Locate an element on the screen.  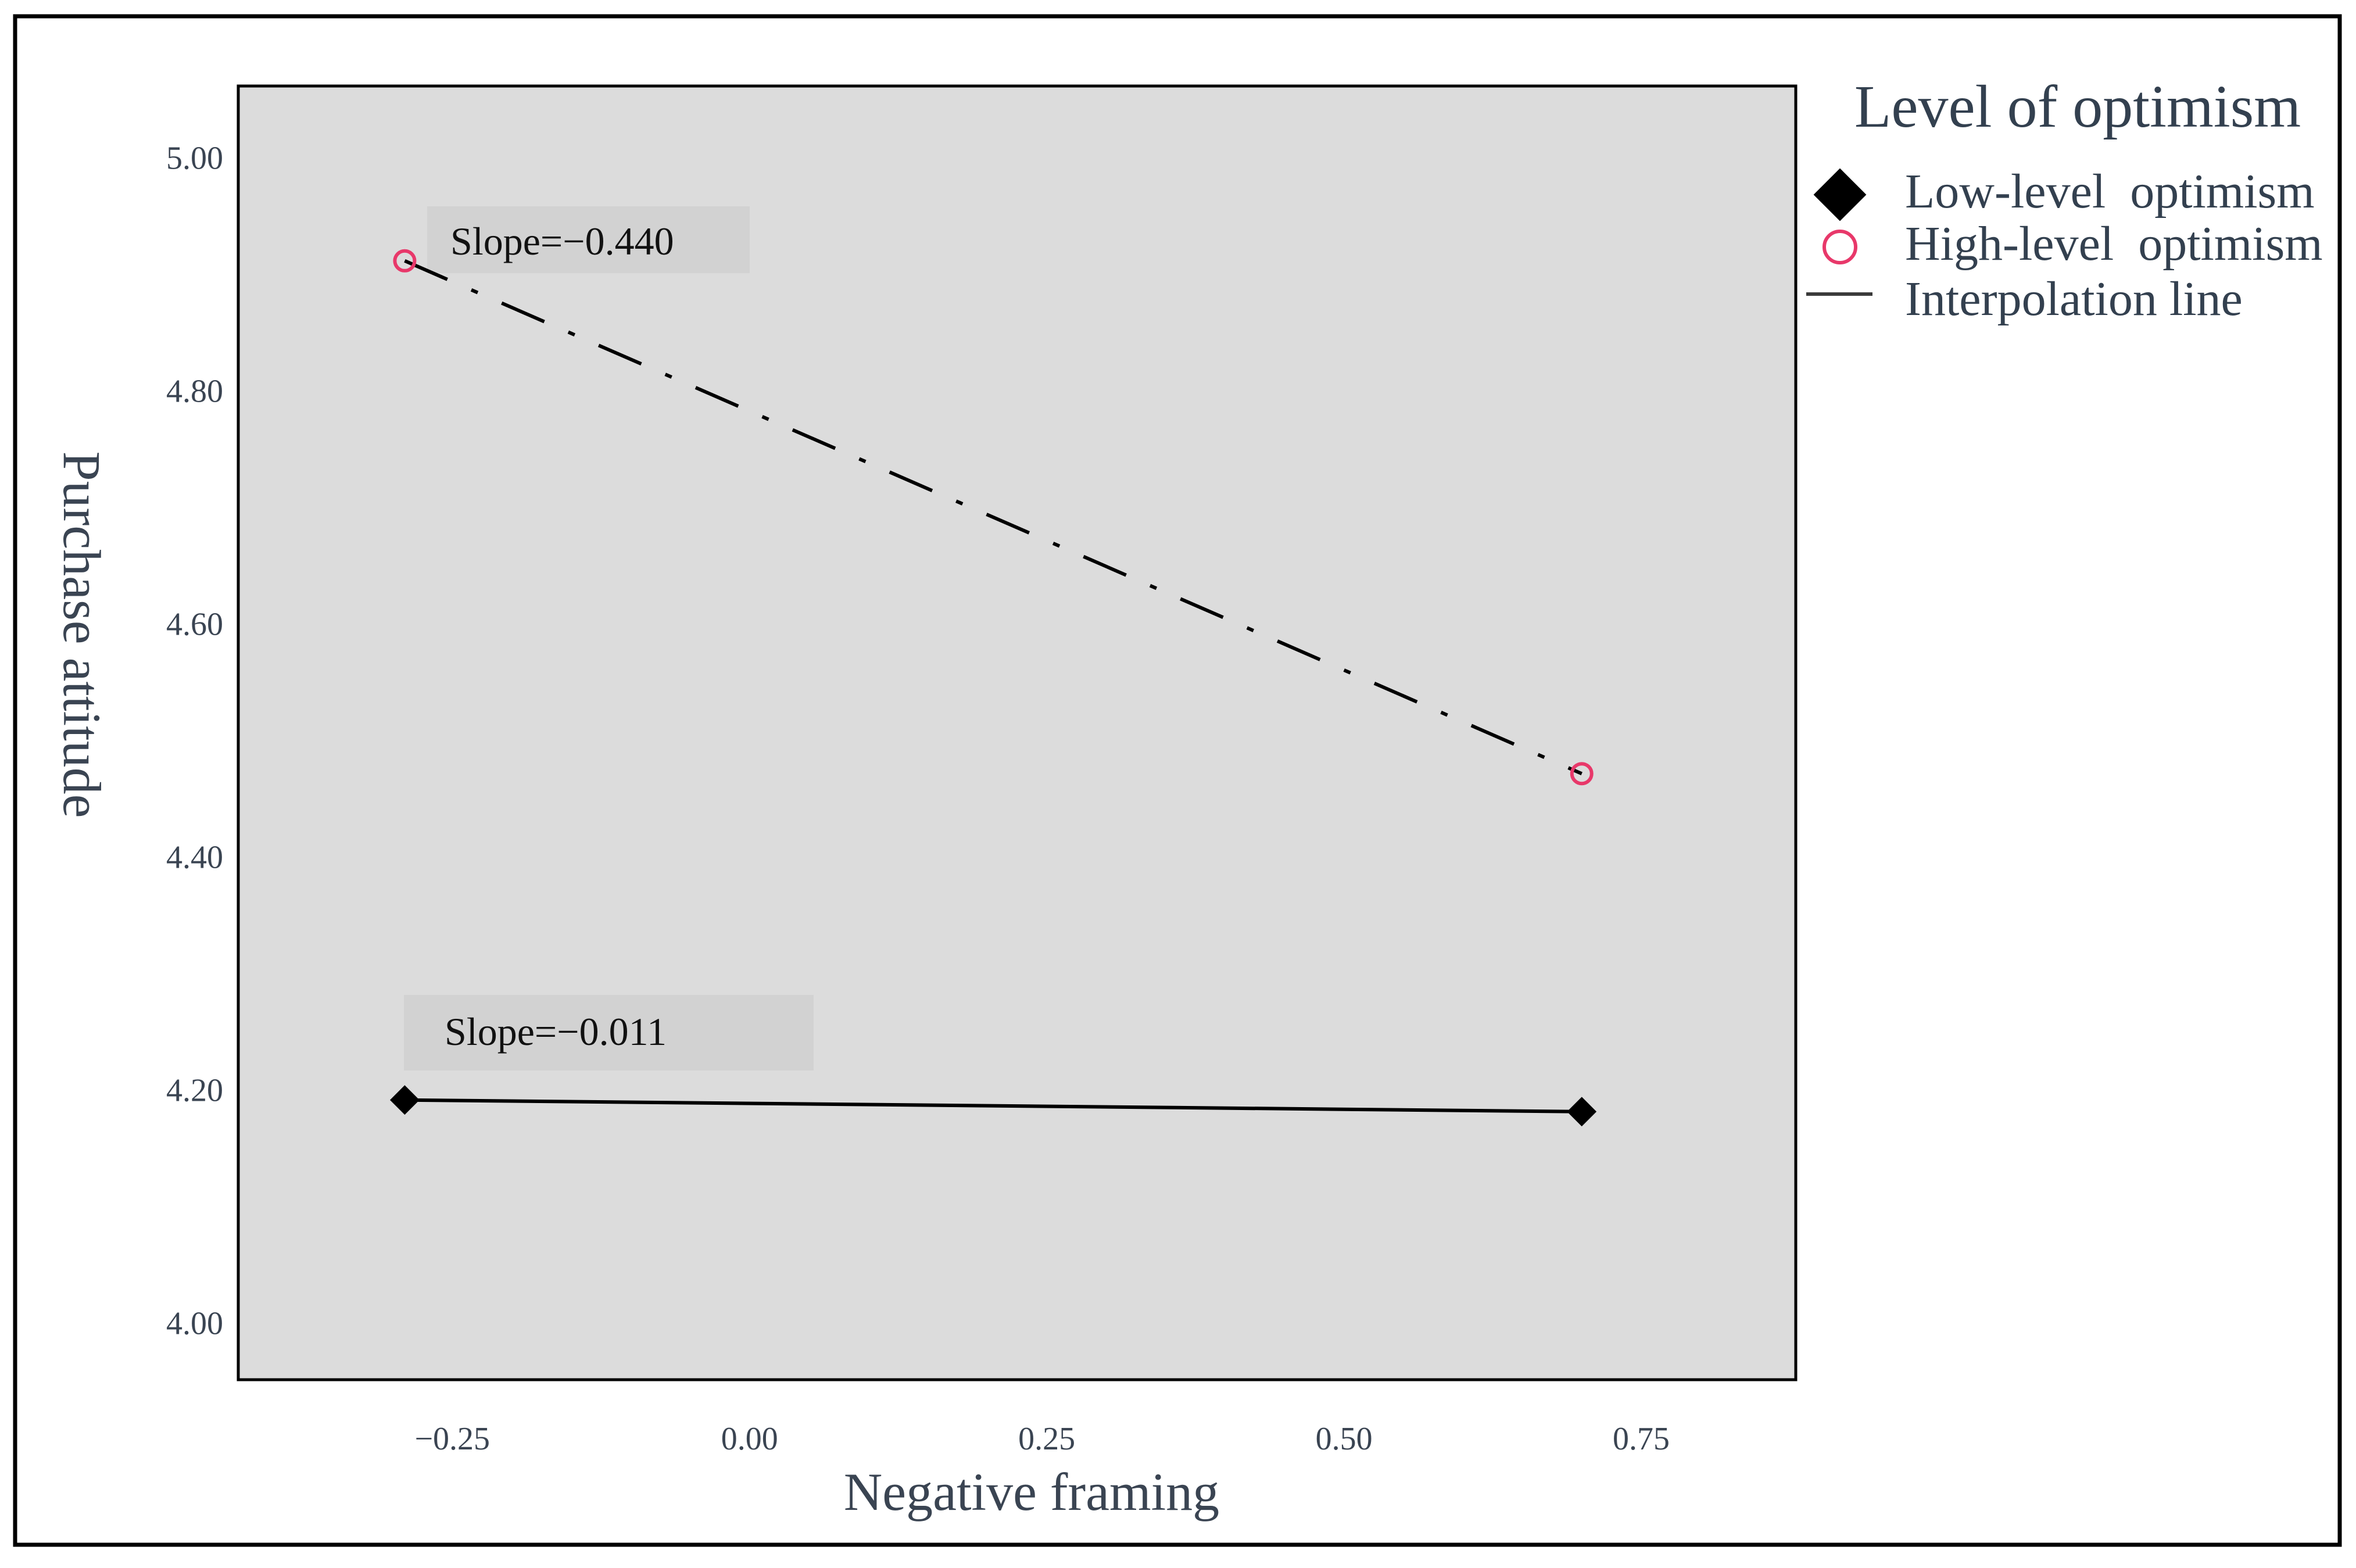
y-axis-label: Purchase attitude is located at coordinates (82, 634).